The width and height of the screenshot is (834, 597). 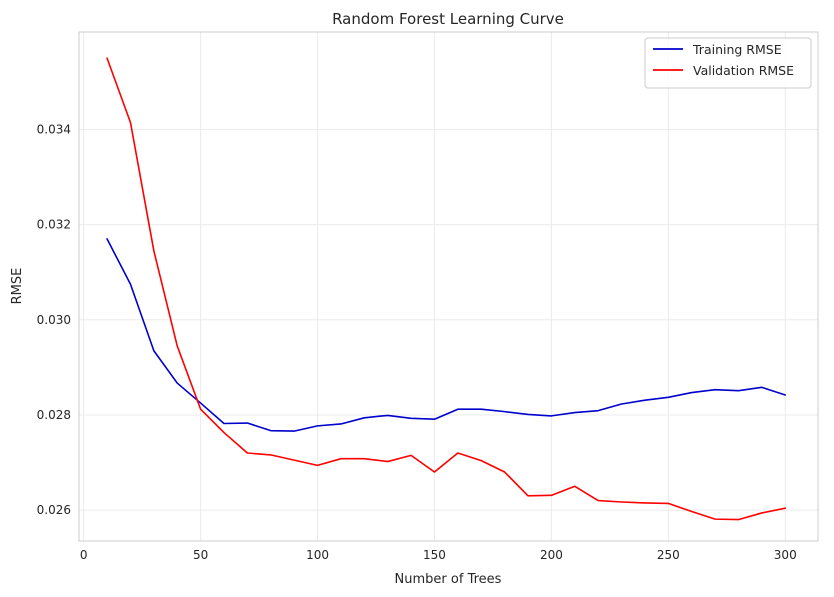 What do you see at coordinates (448, 19) in the screenshot?
I see `chart-title: Random Forest Learning Curve` at bounding box center [448, 19].